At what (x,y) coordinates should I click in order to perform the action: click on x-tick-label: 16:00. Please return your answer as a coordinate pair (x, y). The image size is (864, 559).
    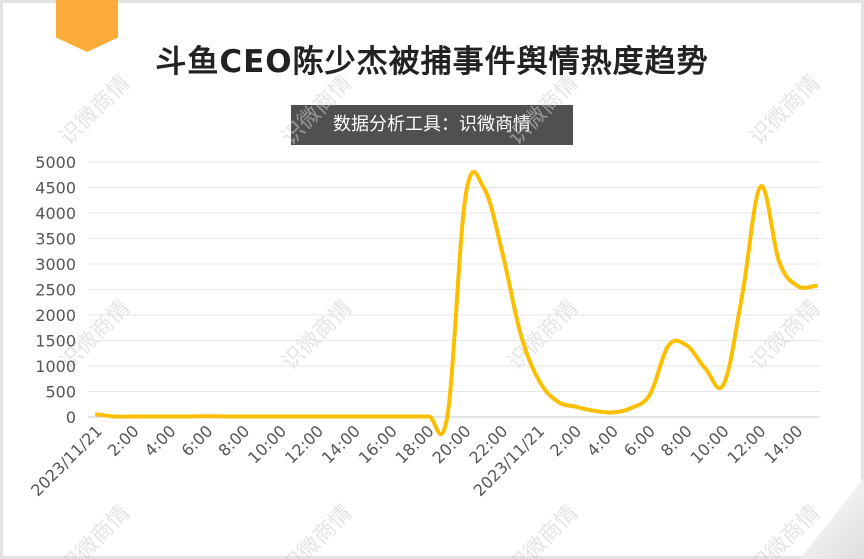
    Looking at the image, I should click on (378, 444).